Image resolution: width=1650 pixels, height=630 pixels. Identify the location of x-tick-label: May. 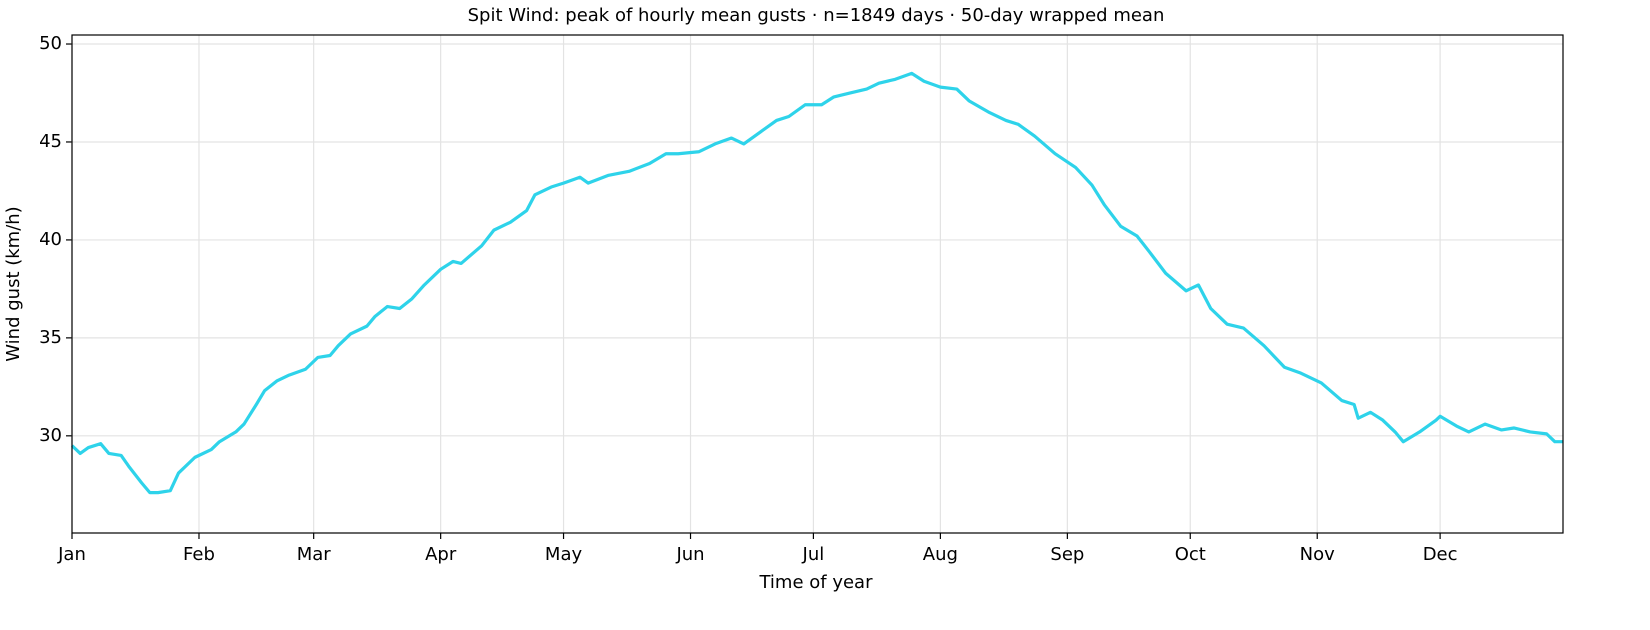
(564, 554).